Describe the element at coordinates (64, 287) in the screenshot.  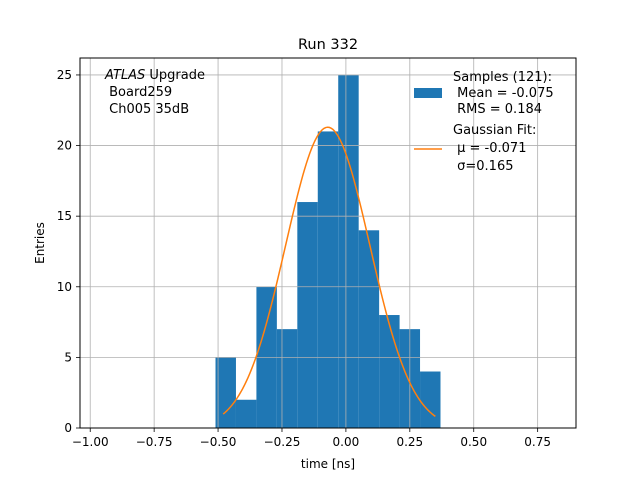
I see `y-tick-label: 10` at that location.